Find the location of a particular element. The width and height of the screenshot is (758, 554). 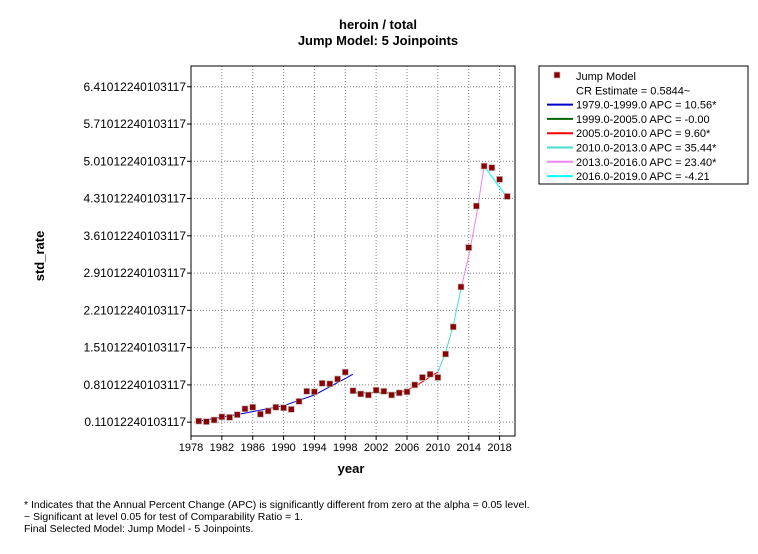

x-tick-label: 1978 is located at coordinates (191, 448).